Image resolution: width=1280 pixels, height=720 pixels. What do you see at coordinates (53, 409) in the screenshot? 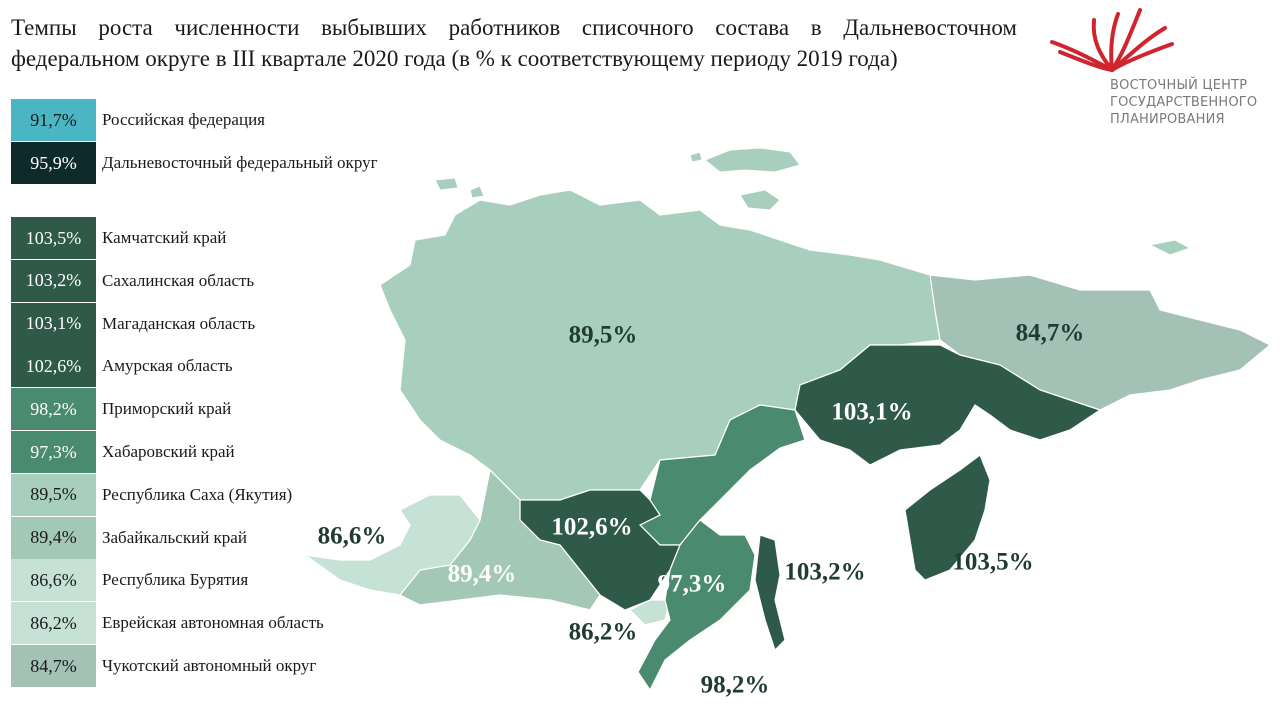
I see `legend-value: 98,2%` at bounding box center [53, 409].